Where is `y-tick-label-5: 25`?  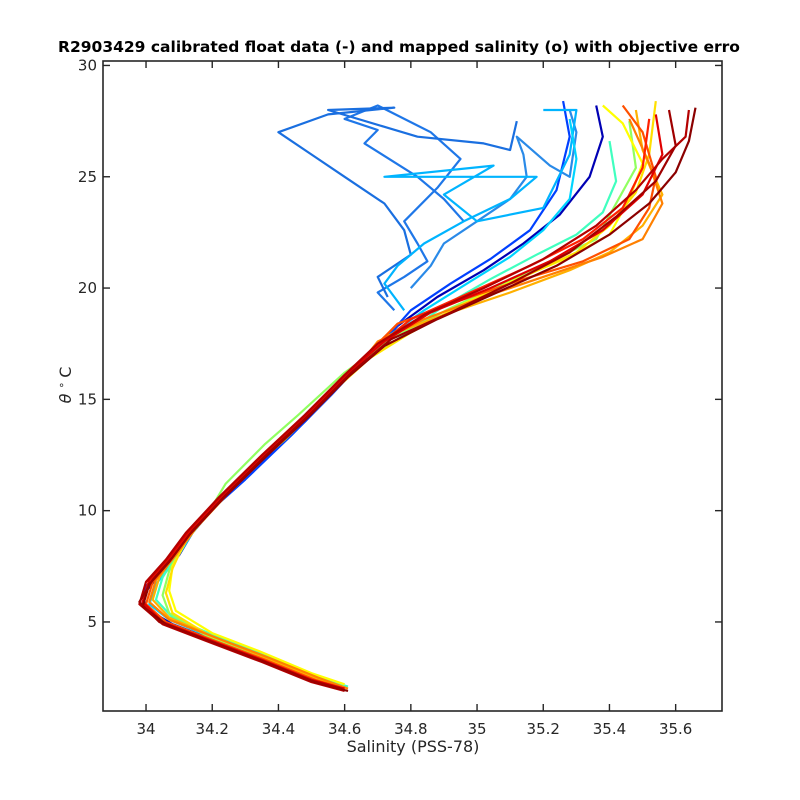 y-tick-label-5: 25 is located at coordinates (87, 177).